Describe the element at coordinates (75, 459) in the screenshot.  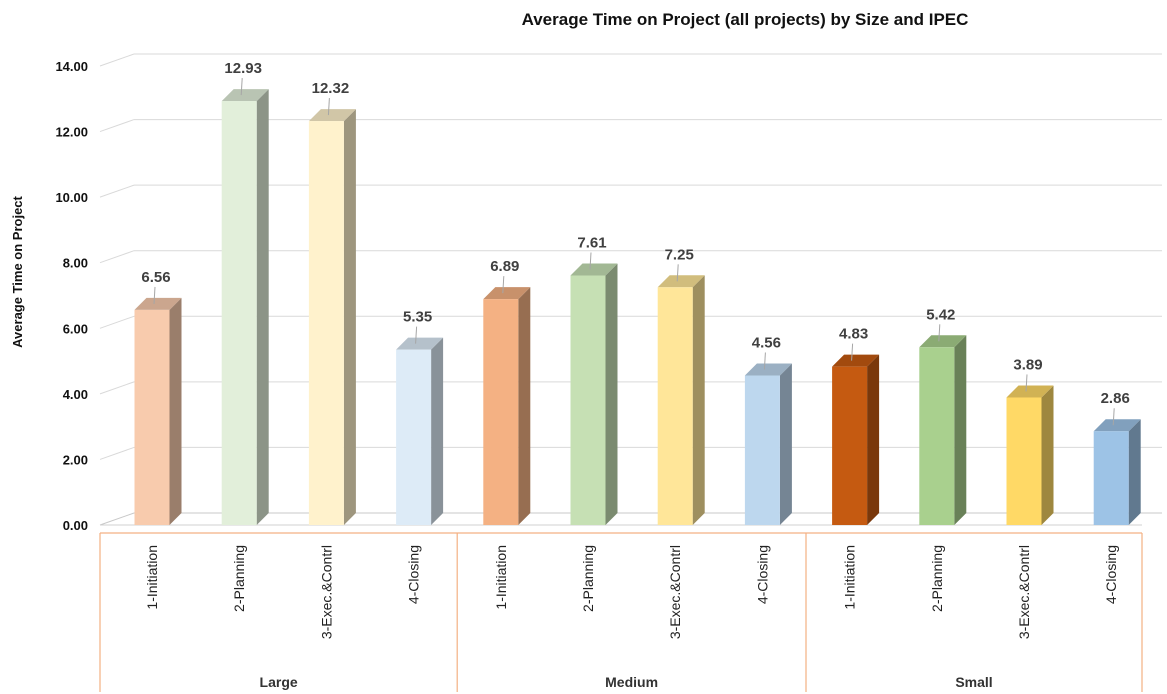
I see `y-tick-label: 2.00` at that location.